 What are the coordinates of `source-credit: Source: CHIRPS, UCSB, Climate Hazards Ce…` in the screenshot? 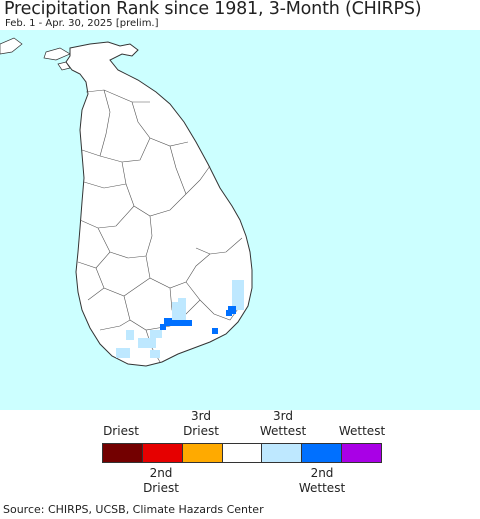 It's located at (133, 509).